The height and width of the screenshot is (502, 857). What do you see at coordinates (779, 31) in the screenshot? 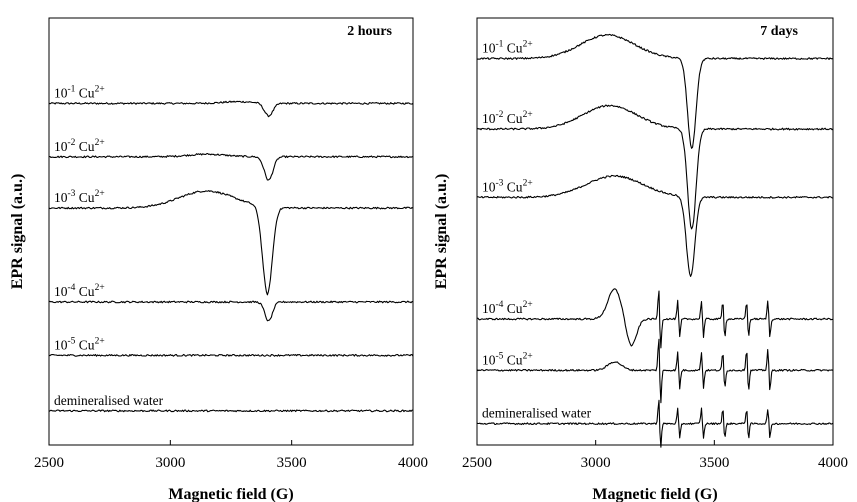
I see `panel-title: 7 days` at bounding box center [779, 31].